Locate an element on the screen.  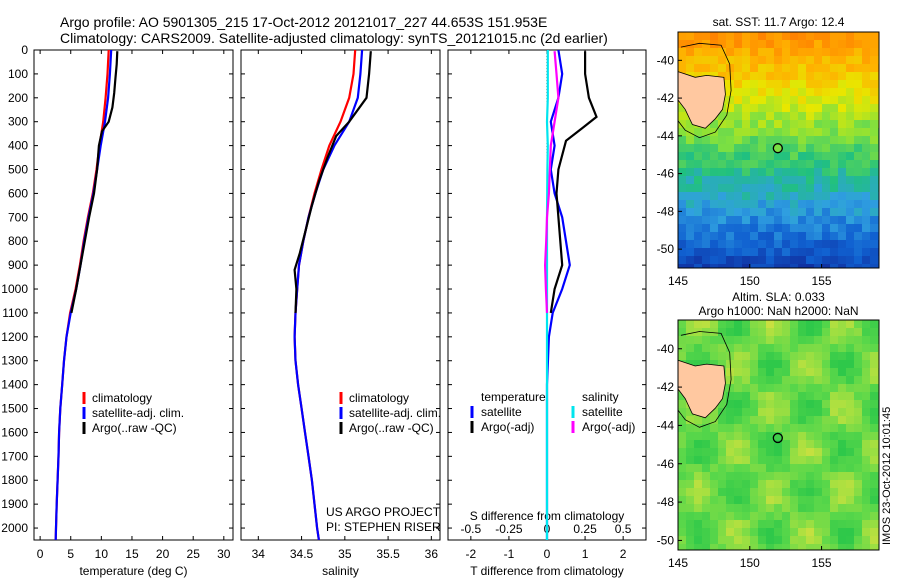
y-tick-label: 1900 is located at coordinates (14, 504).